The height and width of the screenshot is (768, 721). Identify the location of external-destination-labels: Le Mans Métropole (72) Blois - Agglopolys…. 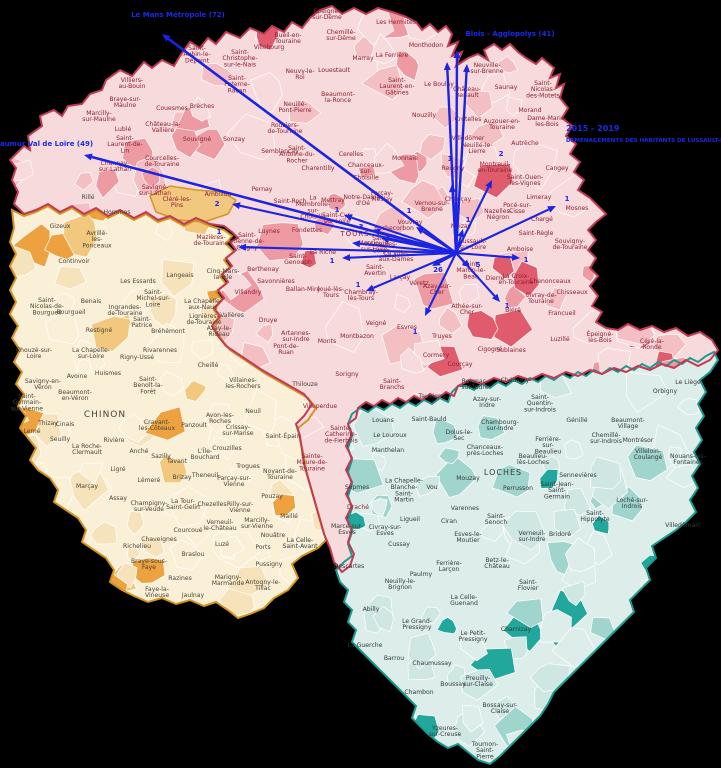
(277, 79).